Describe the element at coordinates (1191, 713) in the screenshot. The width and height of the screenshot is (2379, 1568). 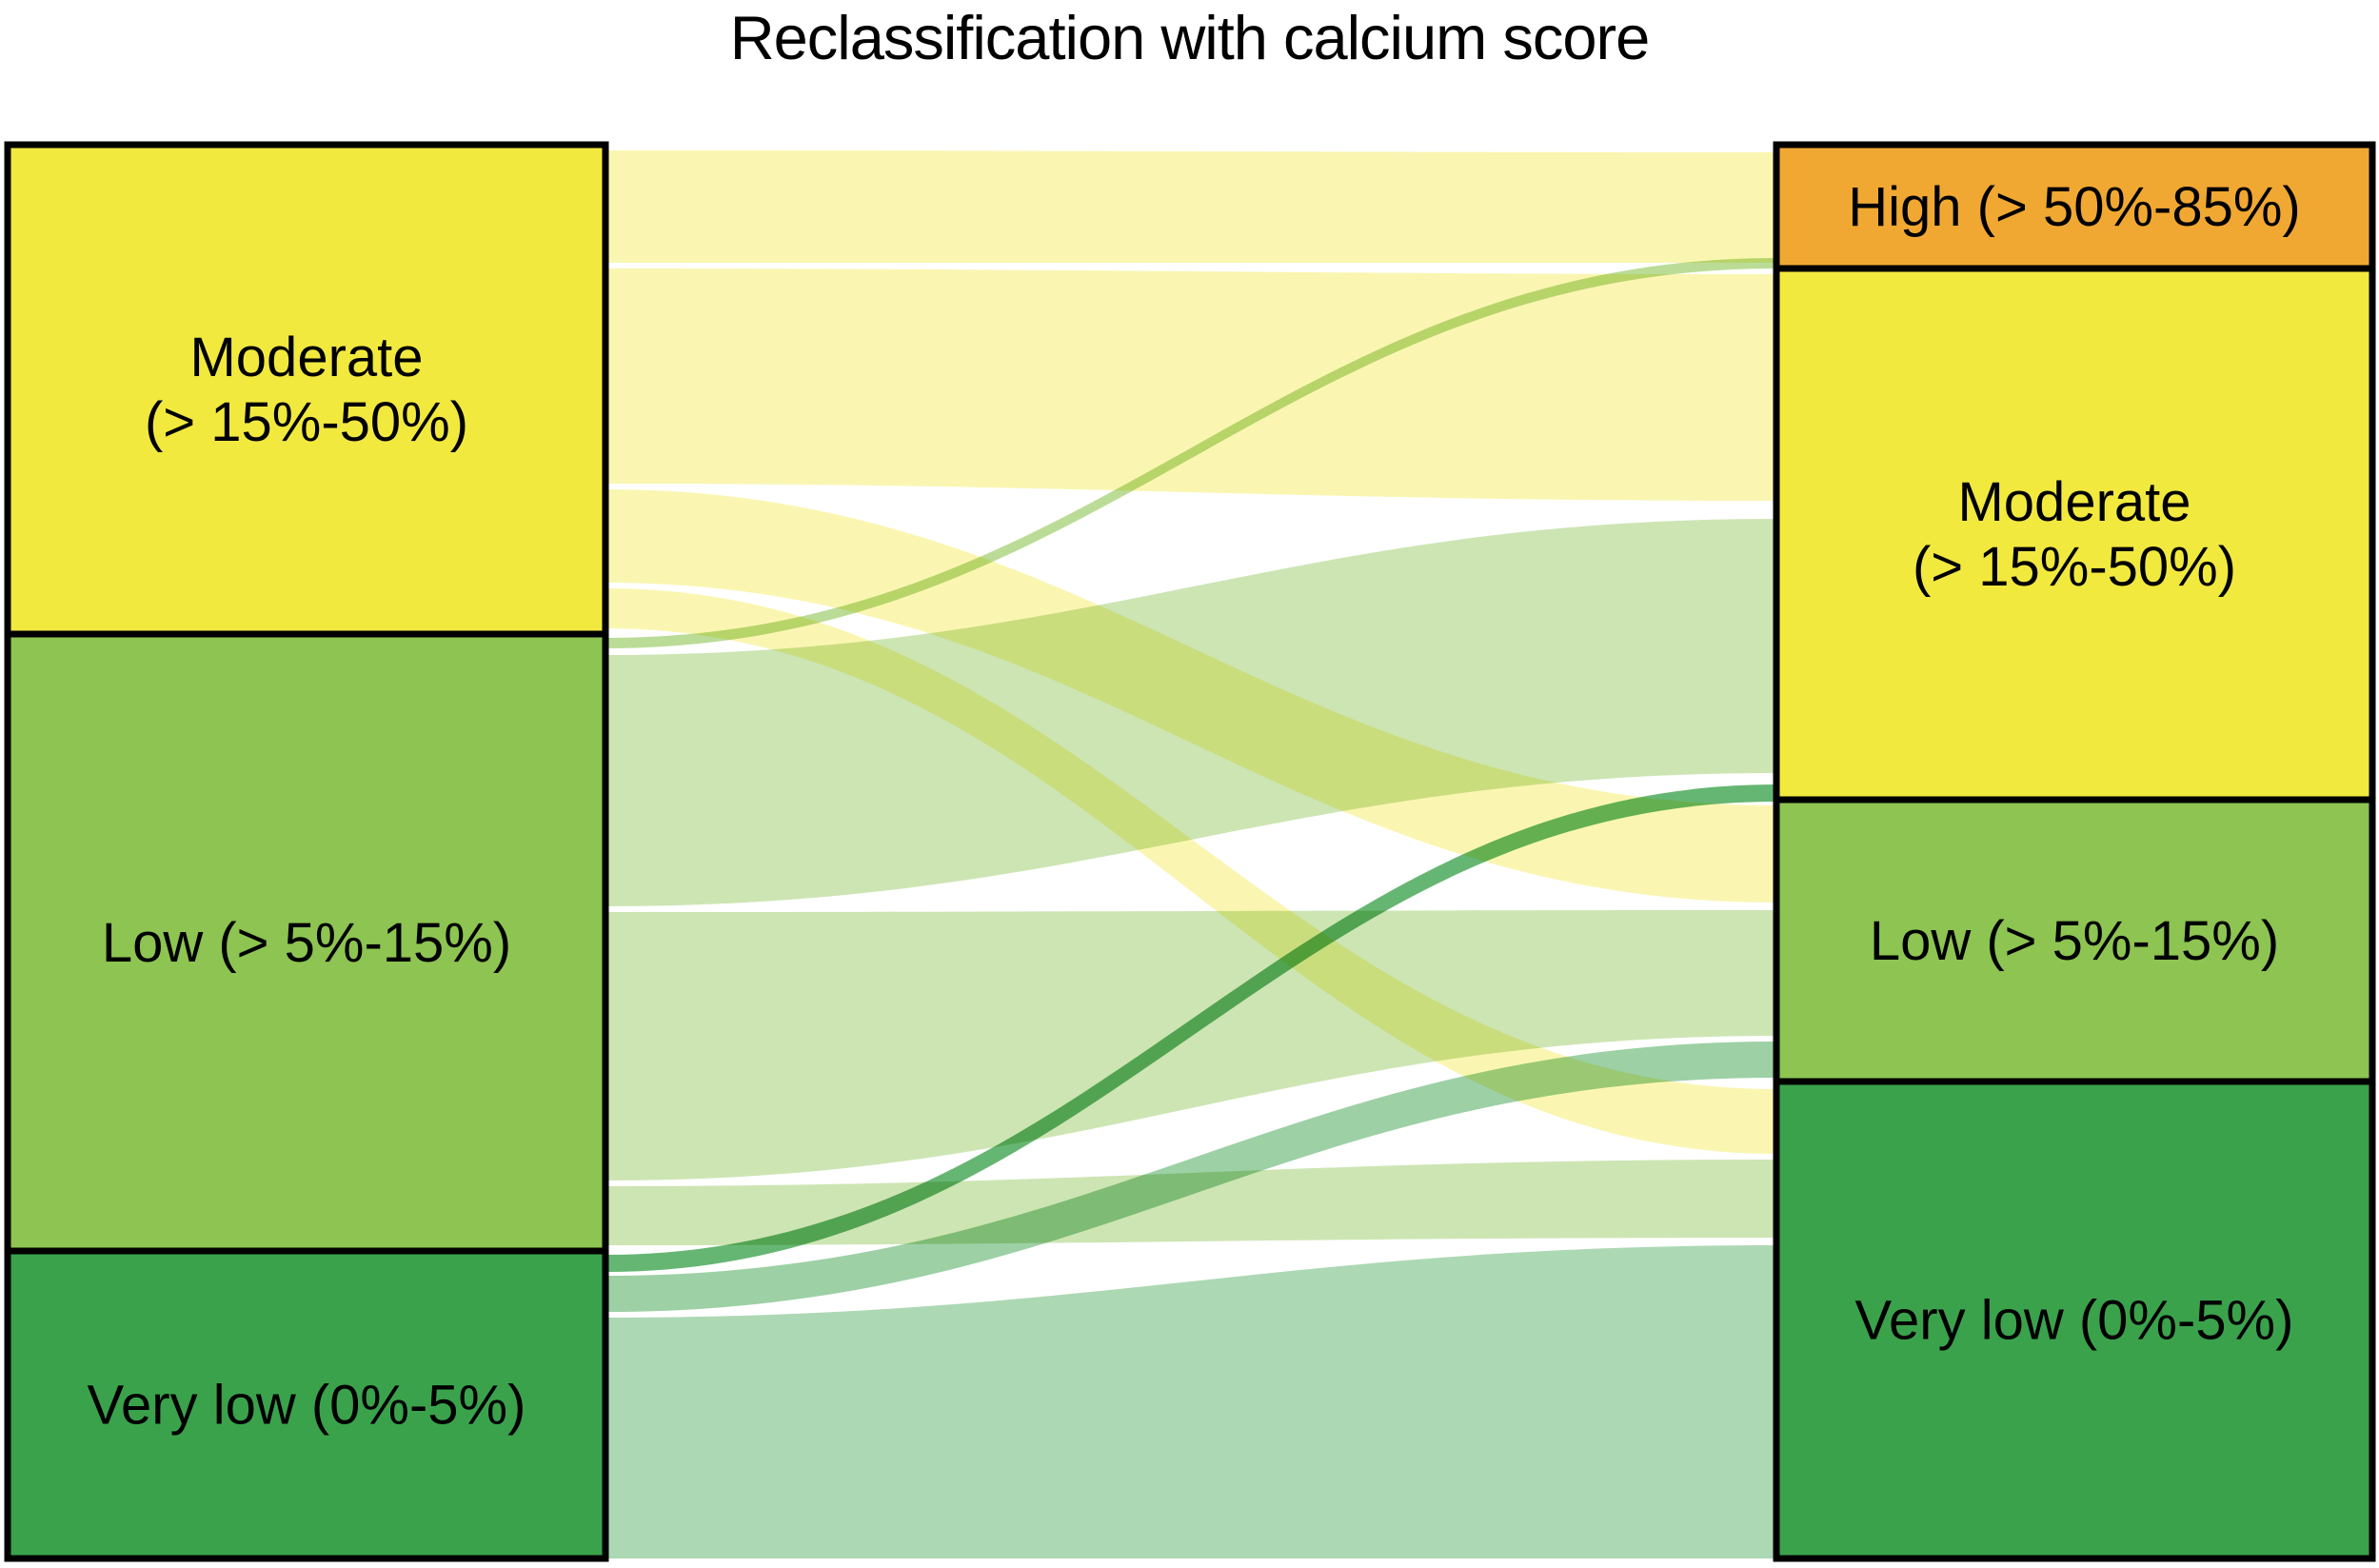
I see `flow-low-to-moderate` at that location.